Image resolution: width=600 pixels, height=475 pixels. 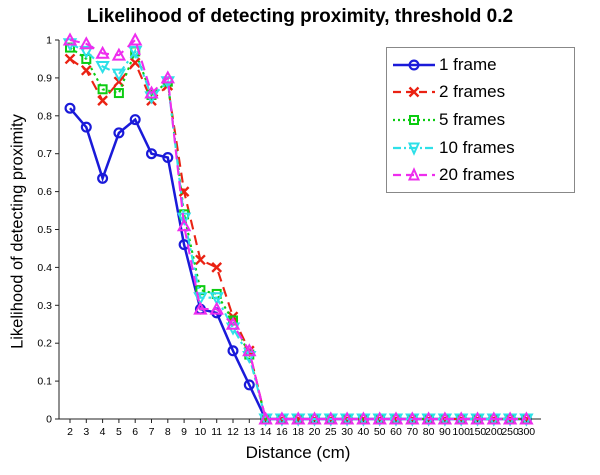 What do you see at coordinates (184, 432) in the screenshot?
I see `x-tick-label: 9` at bounding box center [184, 432].